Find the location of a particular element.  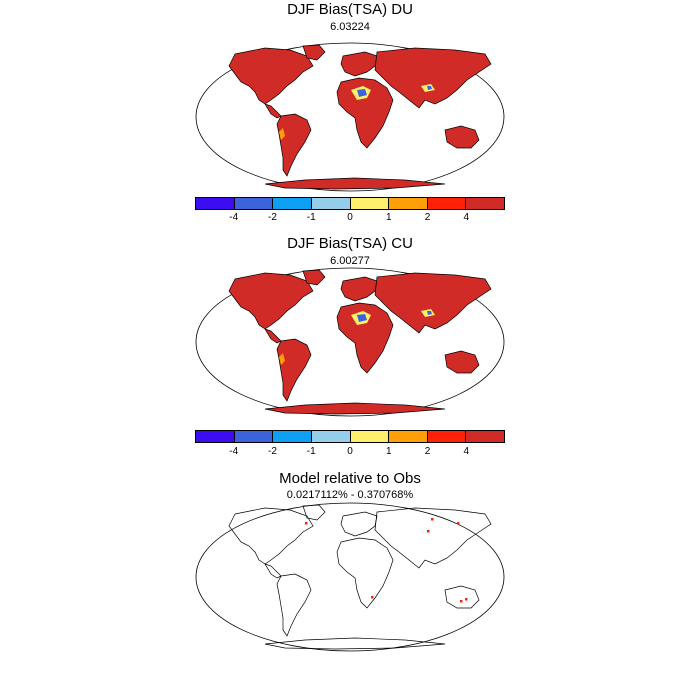

panel-2-subtitle: 6.00277 is located at coordinates (350, 261).